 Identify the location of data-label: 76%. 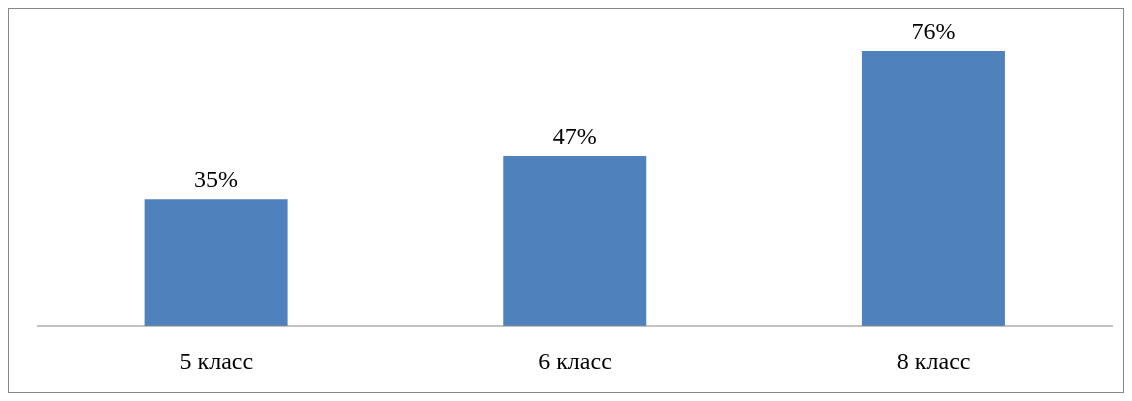
(933, 31).